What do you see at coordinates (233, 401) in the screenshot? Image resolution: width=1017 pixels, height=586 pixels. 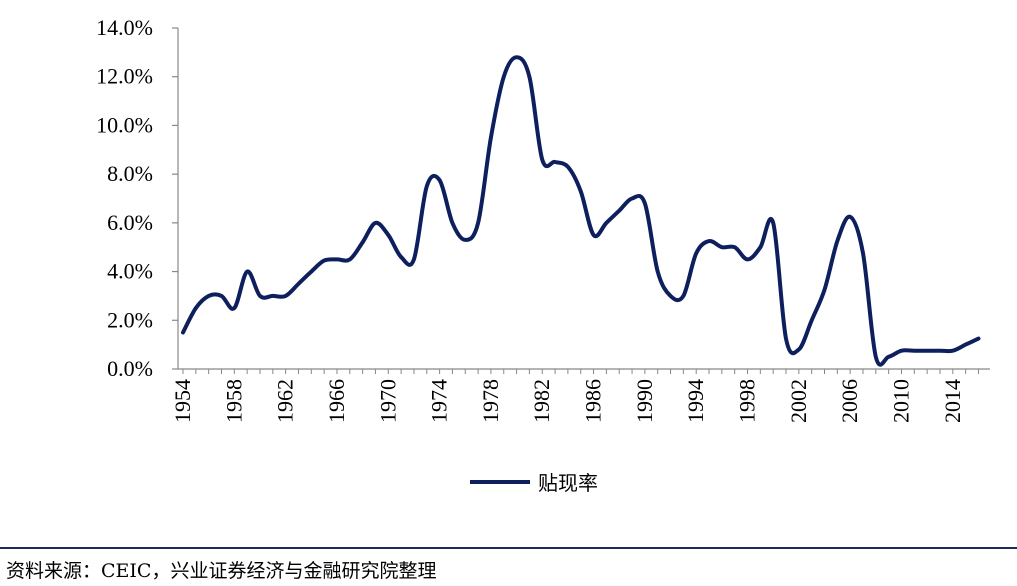 I see `x-tick-label: 1958` at bounding box center [233, 401].